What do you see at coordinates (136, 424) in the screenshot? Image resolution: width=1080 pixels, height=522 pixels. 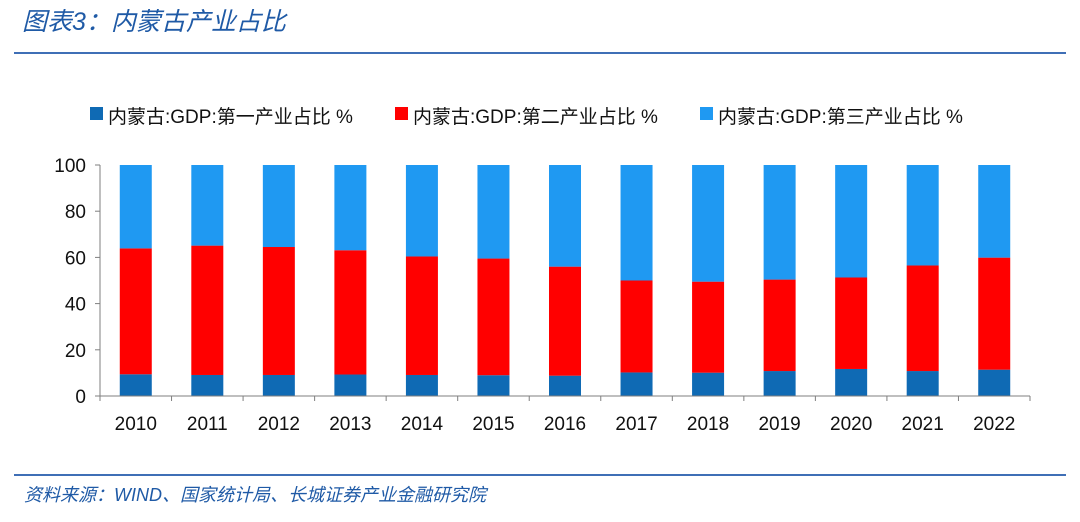 I see `x-tick-label: 2010` at bounding box center [136, 424].